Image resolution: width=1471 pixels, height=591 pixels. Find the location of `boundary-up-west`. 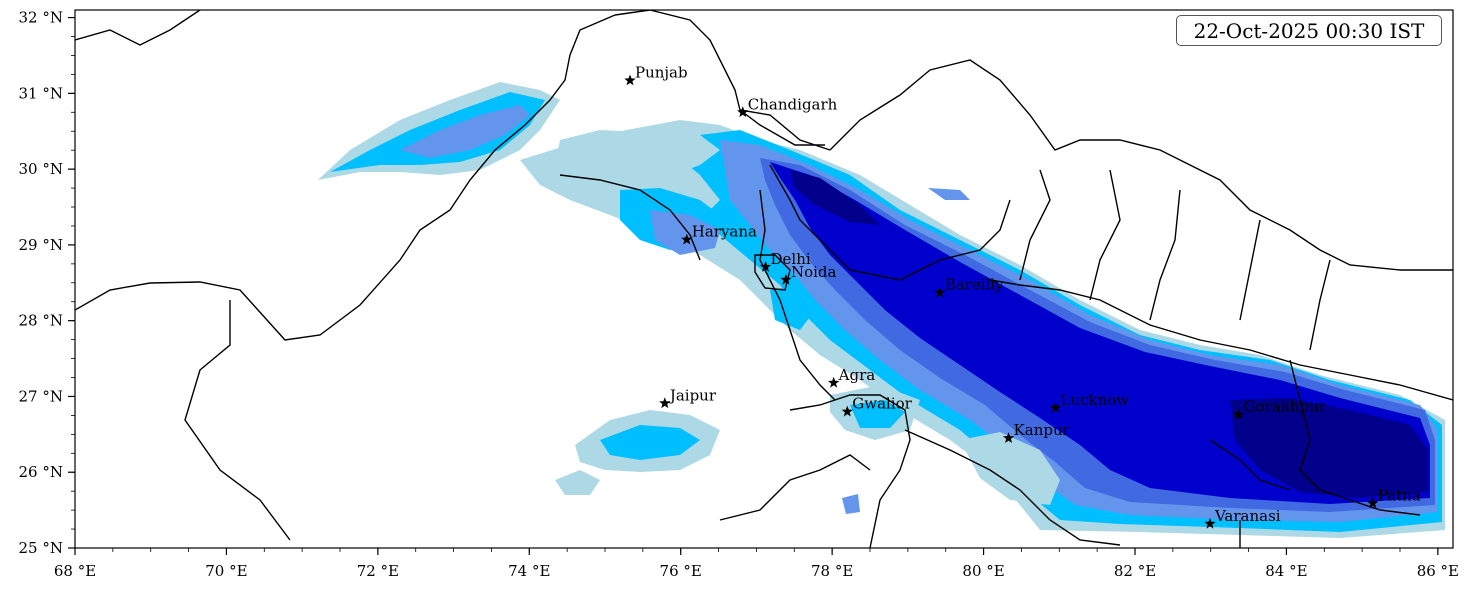

boundary-up-west is located at coordinates (797, 295).